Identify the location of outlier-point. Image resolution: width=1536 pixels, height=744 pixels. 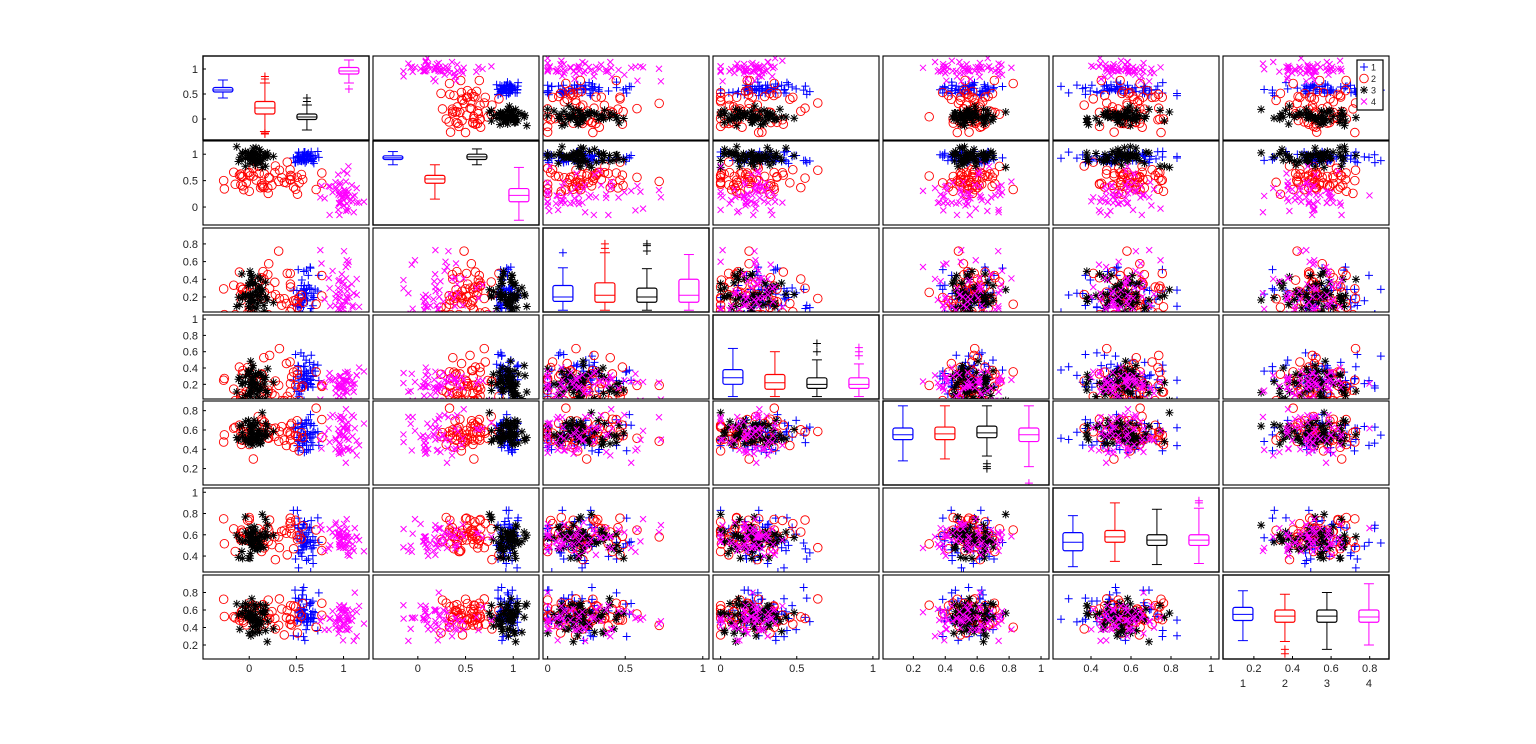
(604, 243).